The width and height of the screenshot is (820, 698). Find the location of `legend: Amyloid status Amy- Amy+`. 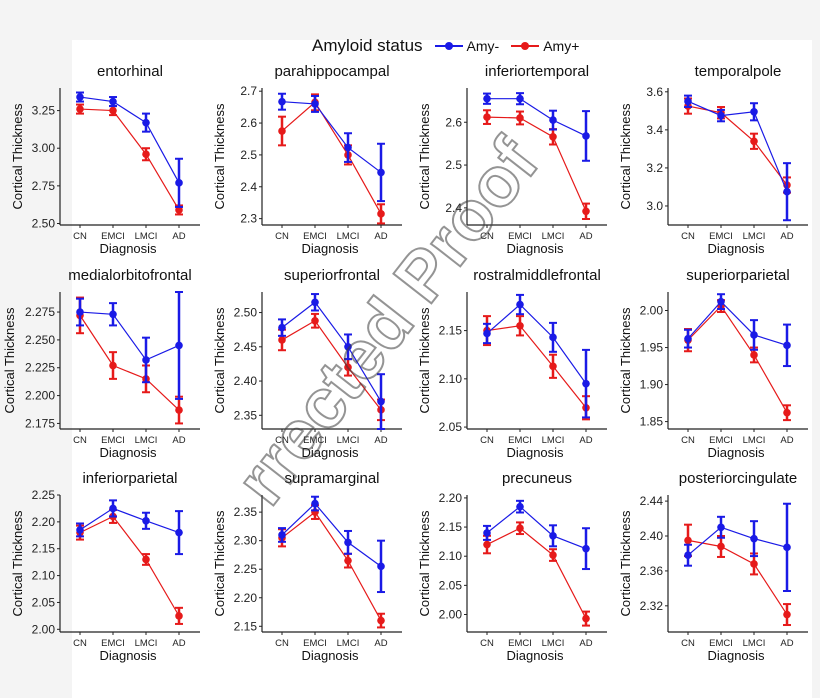

legend: Amyloid status Amy- Amy+ is located at coordinates (448, 46).